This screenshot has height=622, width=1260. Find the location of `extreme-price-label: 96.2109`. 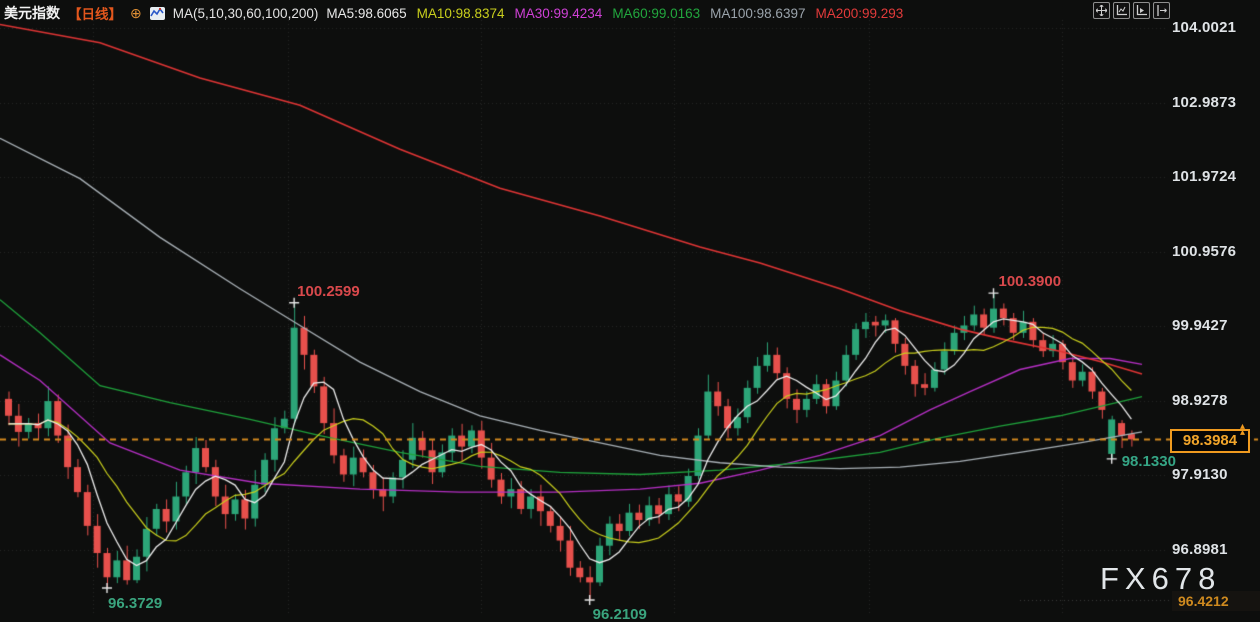

extreme-price-label: 96.2109 is located at coordinates (619, 613).